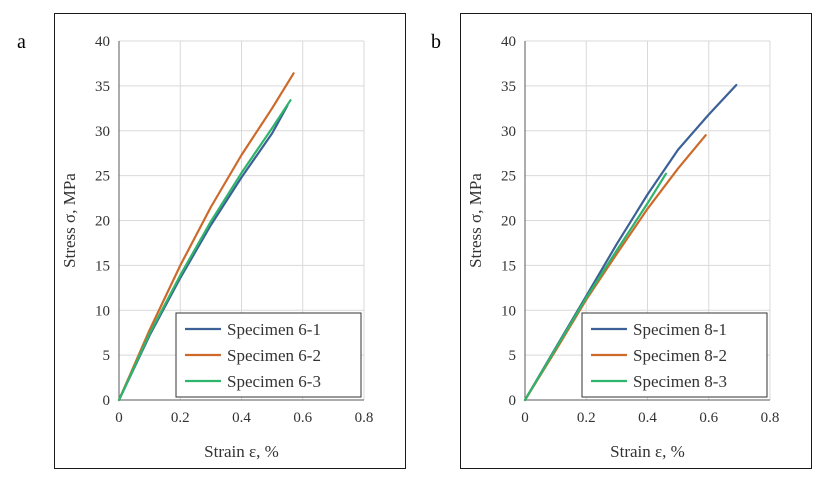  What do you see at coordinates (680, 355) in the screenshot?
I see `legend-label: Specimen 8-2` at bounding box center [680, 355].